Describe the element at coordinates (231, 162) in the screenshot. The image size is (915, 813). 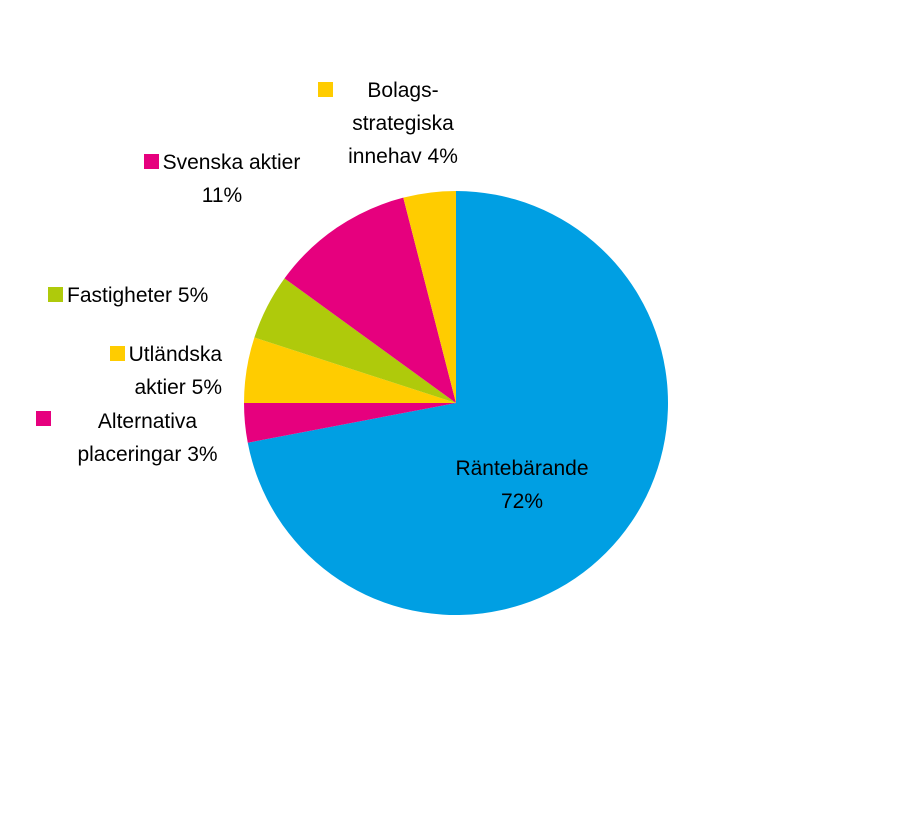
I see `category-name: Svenska aktier` at that location.